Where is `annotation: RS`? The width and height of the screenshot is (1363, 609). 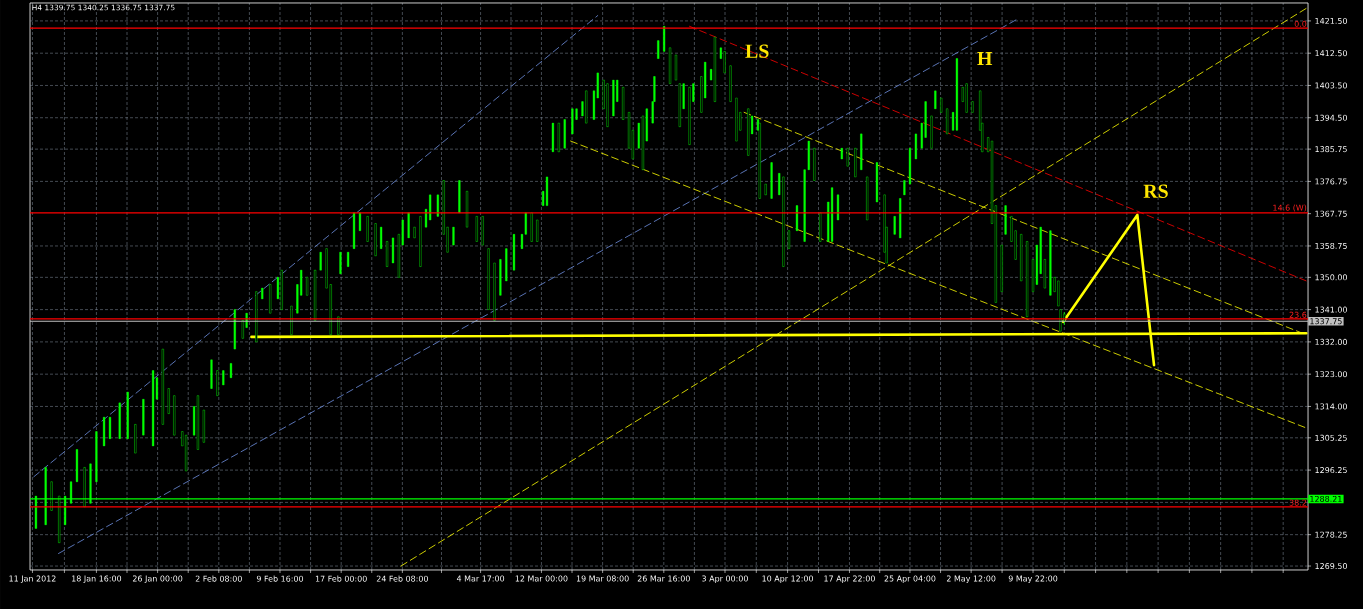
annotation: RS is located at coordinates (1155, 191).